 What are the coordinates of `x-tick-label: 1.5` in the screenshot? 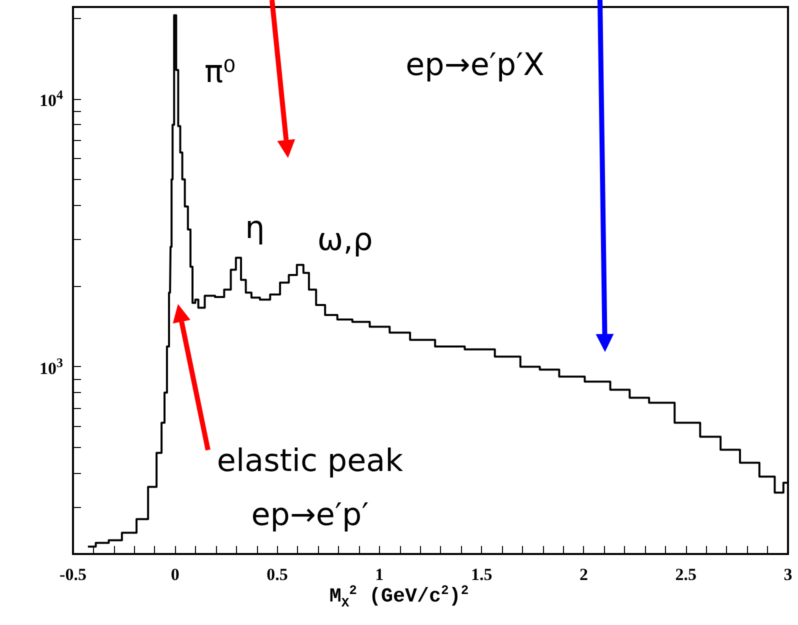 It's located at (481, 574).